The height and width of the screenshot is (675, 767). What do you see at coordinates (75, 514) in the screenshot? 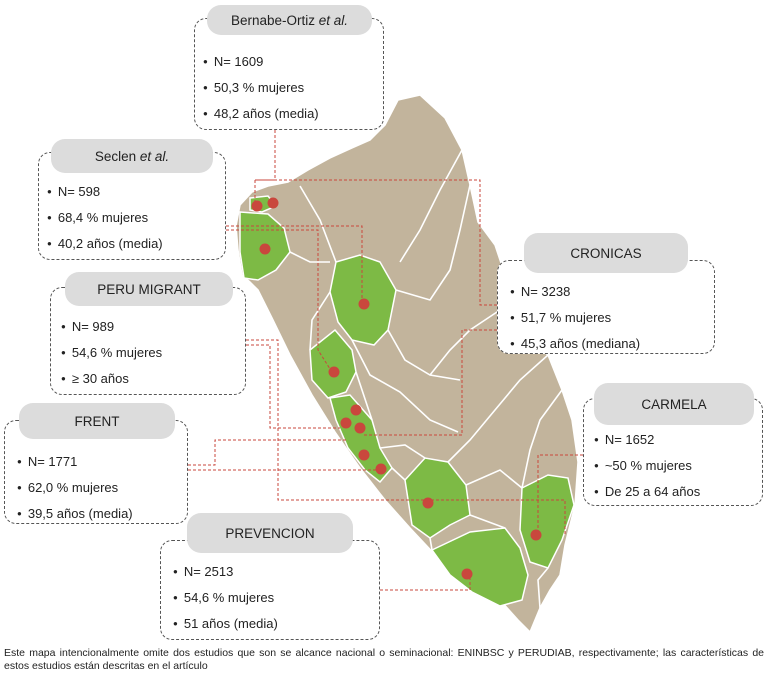
I see `study-item: 39,5 años (media)` at bounding box center [75, 514].